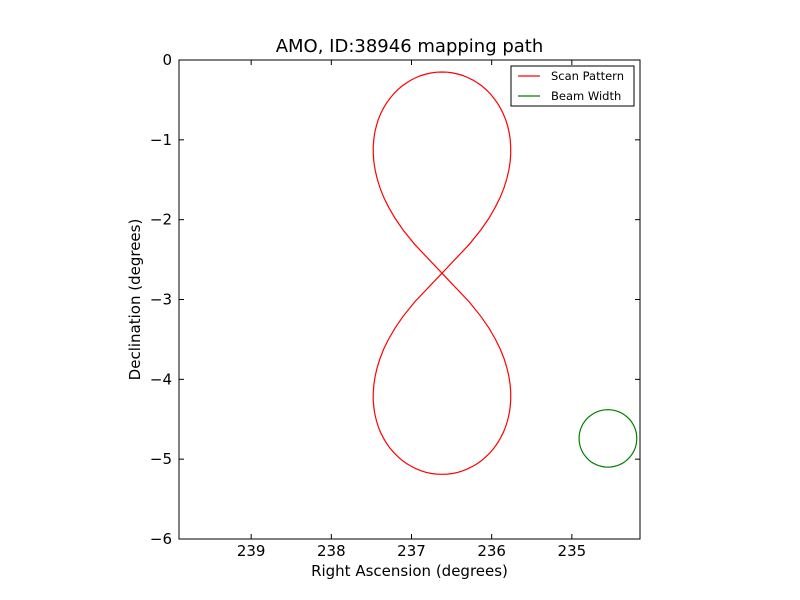 The image size is (800, 600). What do you see at coordinates (161, 379) in the screenshot?
I see `y-tick-label: −4` at bounding box center [161, 379].